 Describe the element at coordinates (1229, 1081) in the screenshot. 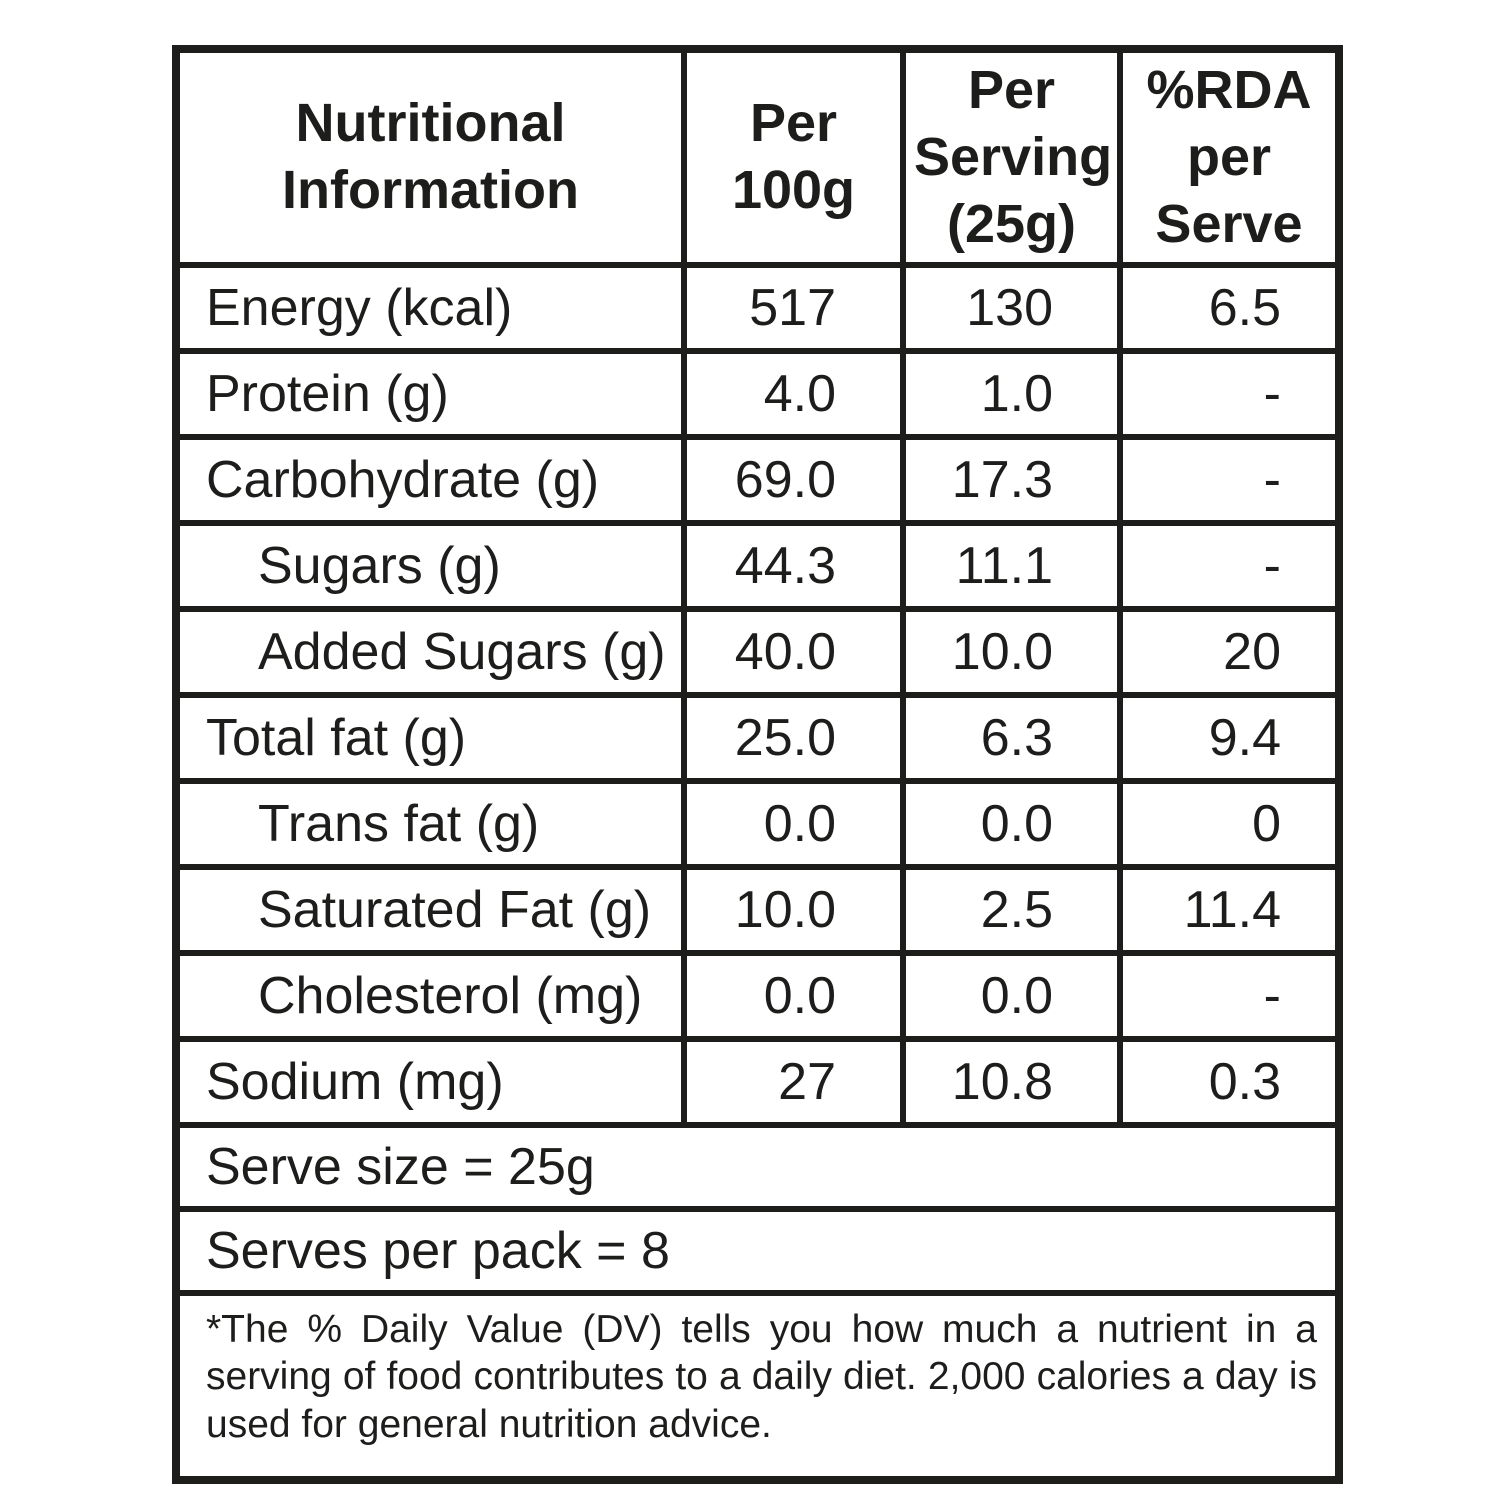

I see `rda-value: 0.3` at that location.